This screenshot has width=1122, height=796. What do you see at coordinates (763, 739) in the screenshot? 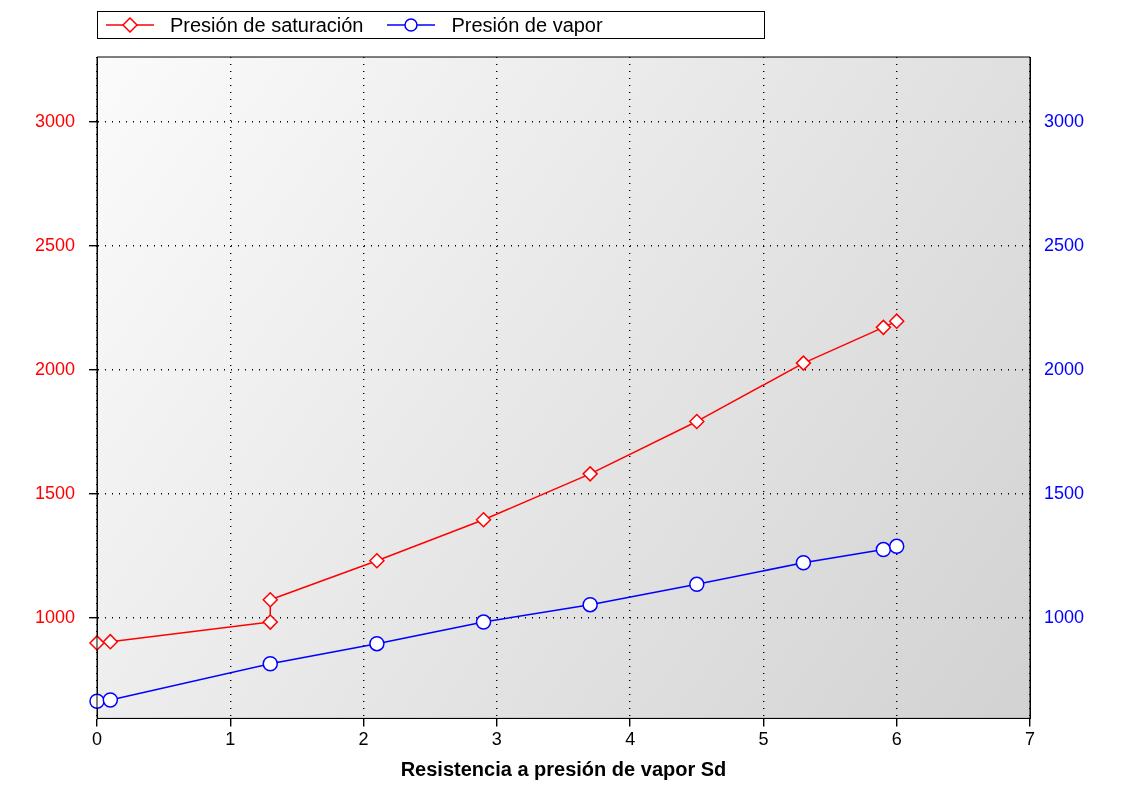
I see `x-tick-label: 5` at bounding box center [763, 739].